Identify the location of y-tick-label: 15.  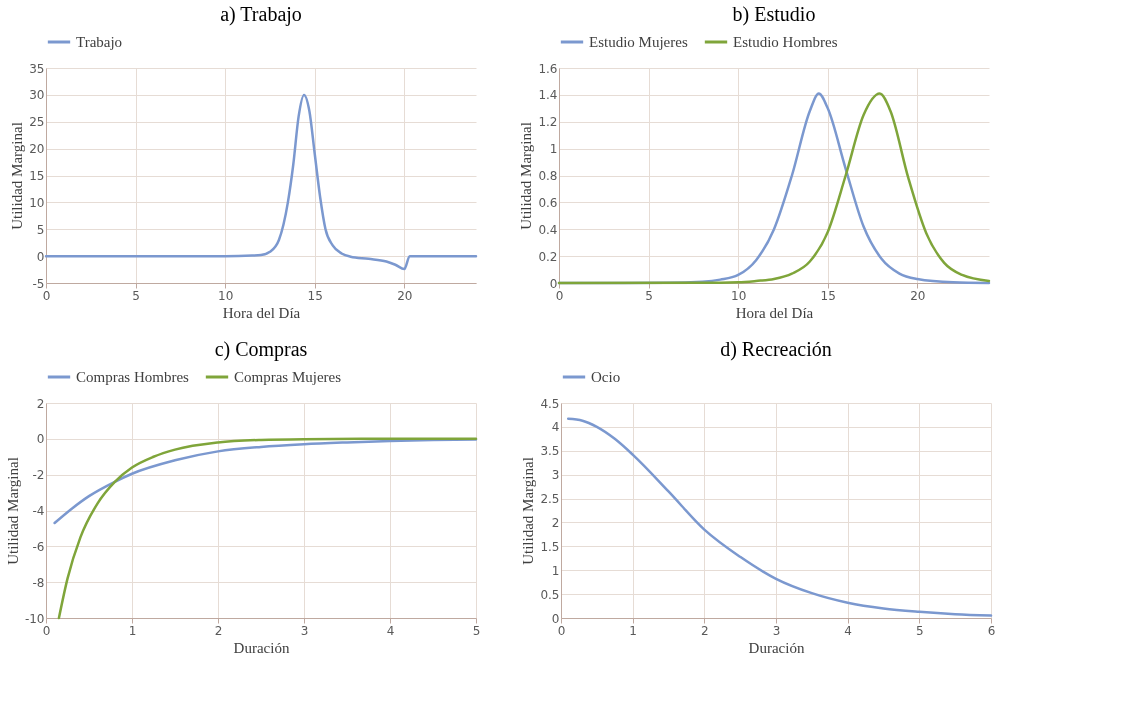
(37, 176).